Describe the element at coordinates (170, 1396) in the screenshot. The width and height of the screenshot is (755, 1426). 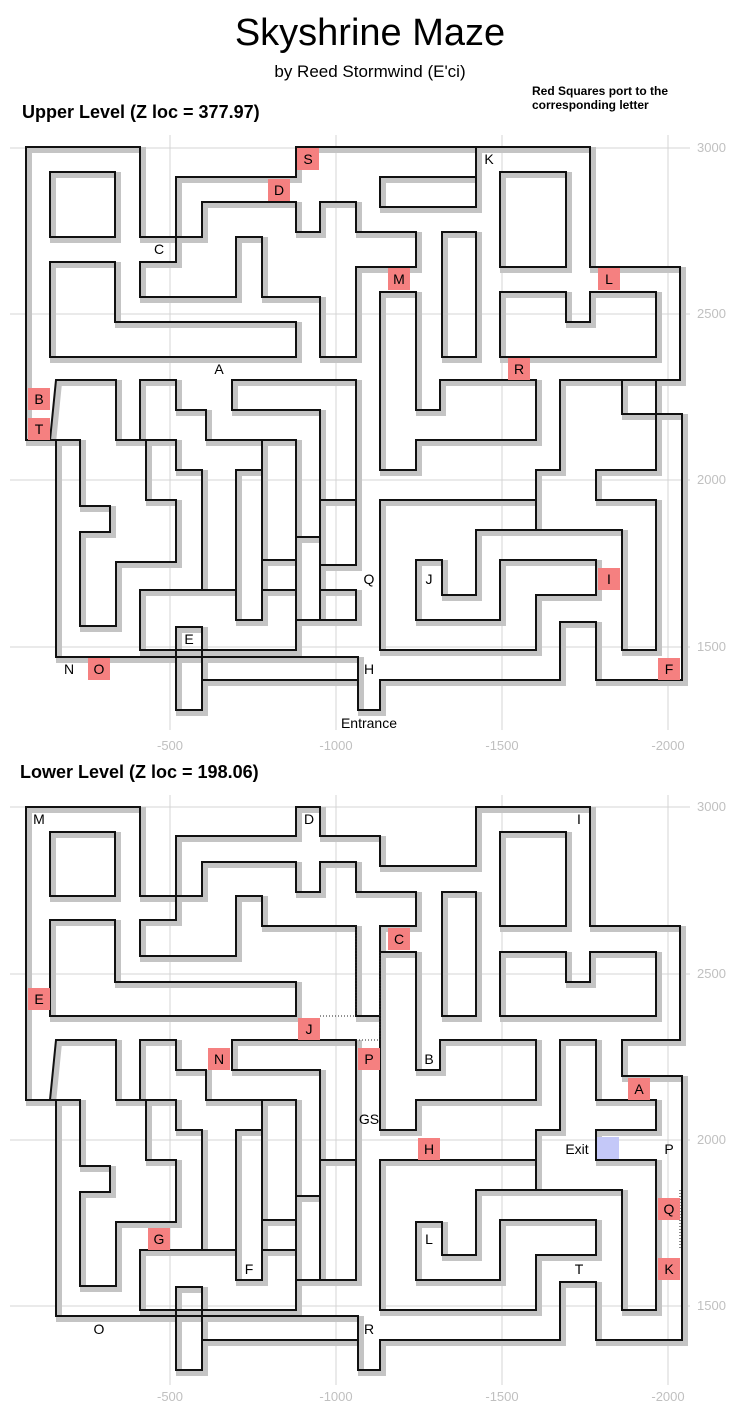
I see `lower-xtick--500: -500` at that location.